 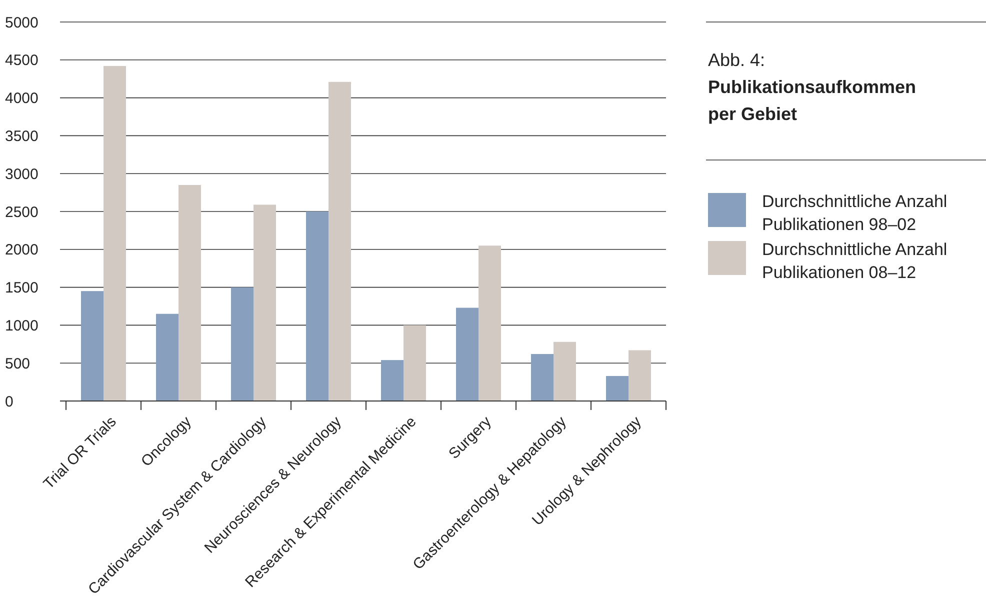 I want to click on y-tick-label: 5000, so click(x=21, y=23).